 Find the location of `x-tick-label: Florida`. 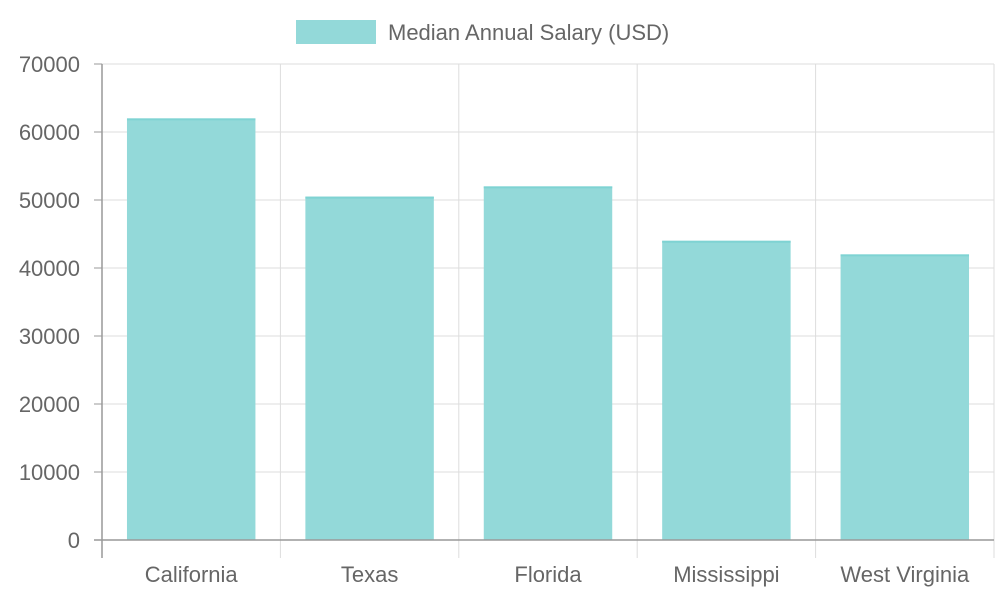

x-tick-label: Florida is located at coordinates (548, 574).